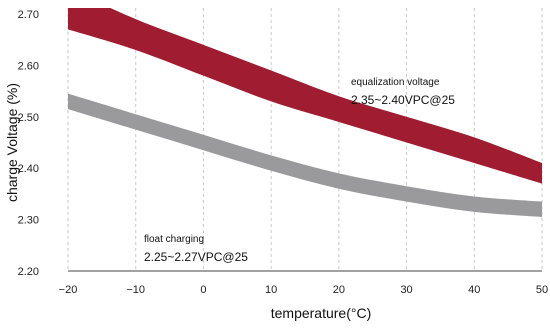 The image size is (550, 328). Describe the element at coordinates (28, 15) in the screenshot. I see `y-tick-label-5: 2.70` at that location.